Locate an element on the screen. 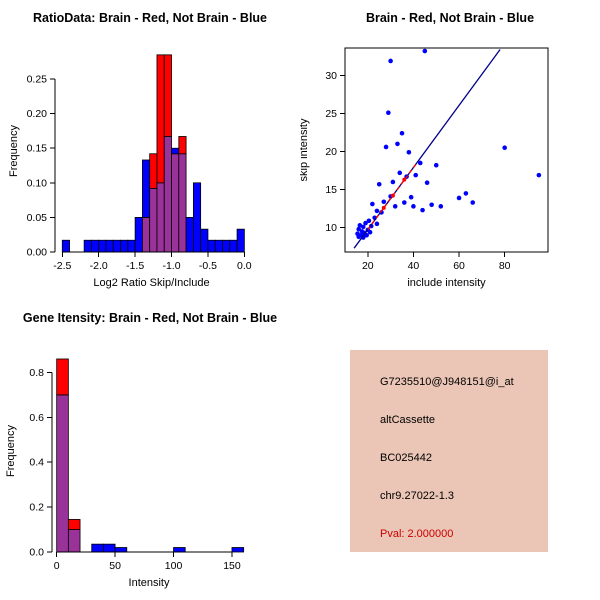 Image resolution: width=600 pixels, height=600 pixels. chromosome-location: chr9.27022-1.3 is located at coordinates (417, 496).